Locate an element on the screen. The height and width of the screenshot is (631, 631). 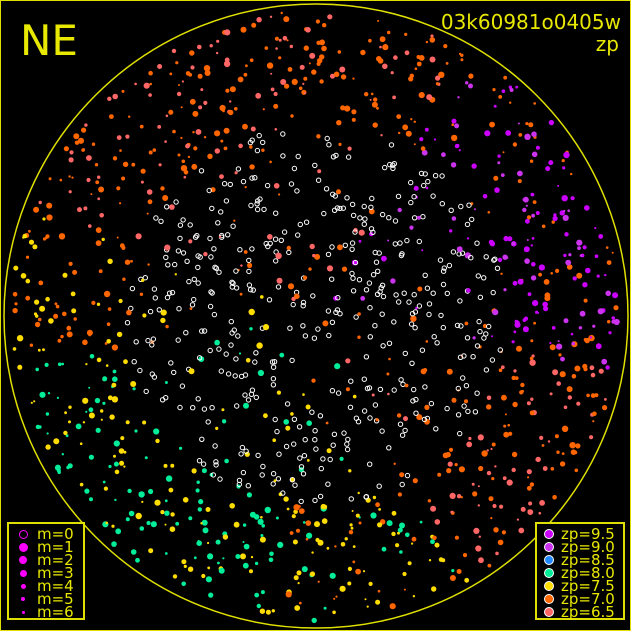
color-key-label: zp is located at coordinates (607, 44).